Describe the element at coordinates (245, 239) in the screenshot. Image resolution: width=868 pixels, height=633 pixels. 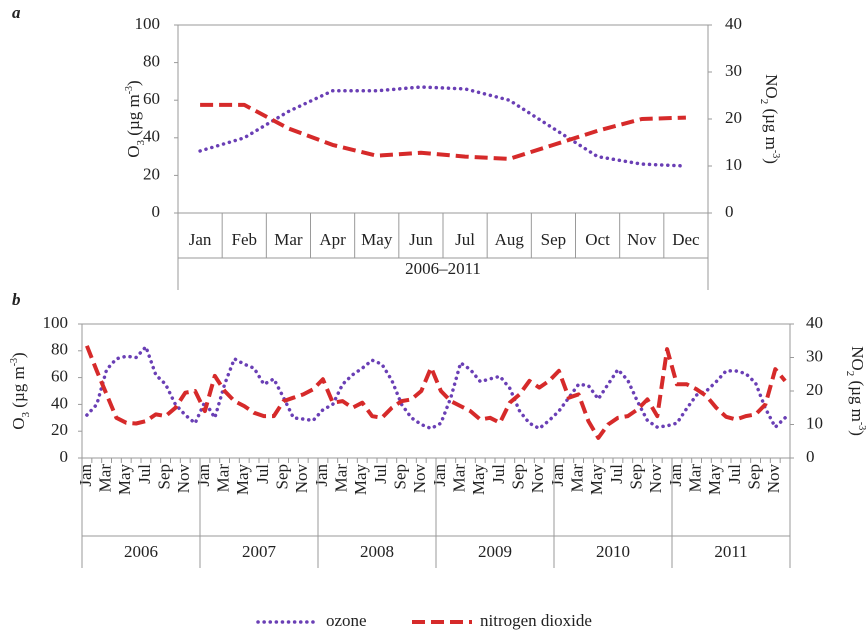
I see `x-tick-label: Feb` at that location.